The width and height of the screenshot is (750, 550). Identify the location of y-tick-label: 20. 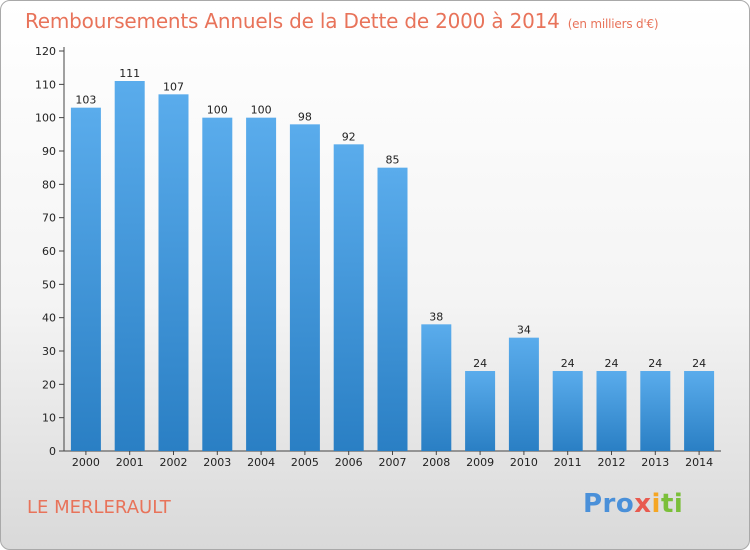
(49, 384).